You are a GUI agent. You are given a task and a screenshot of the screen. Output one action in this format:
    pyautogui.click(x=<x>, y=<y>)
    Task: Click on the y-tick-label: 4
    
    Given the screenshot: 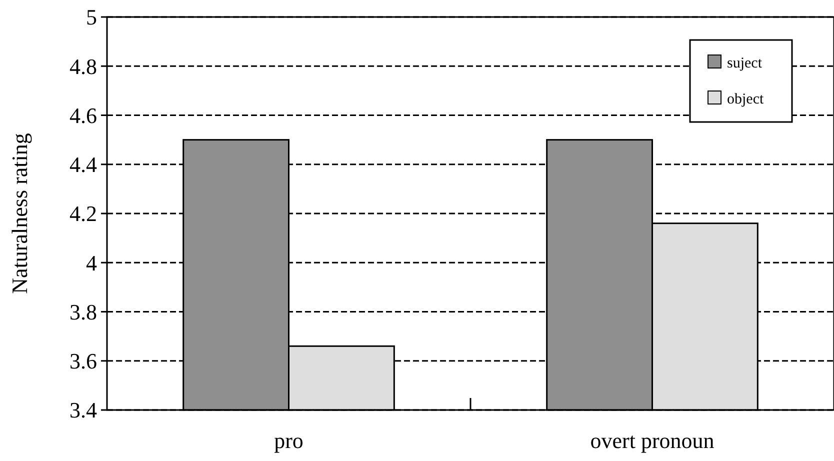 What is the action you would take?
    pyautogui.click(x=91, y=263)
    